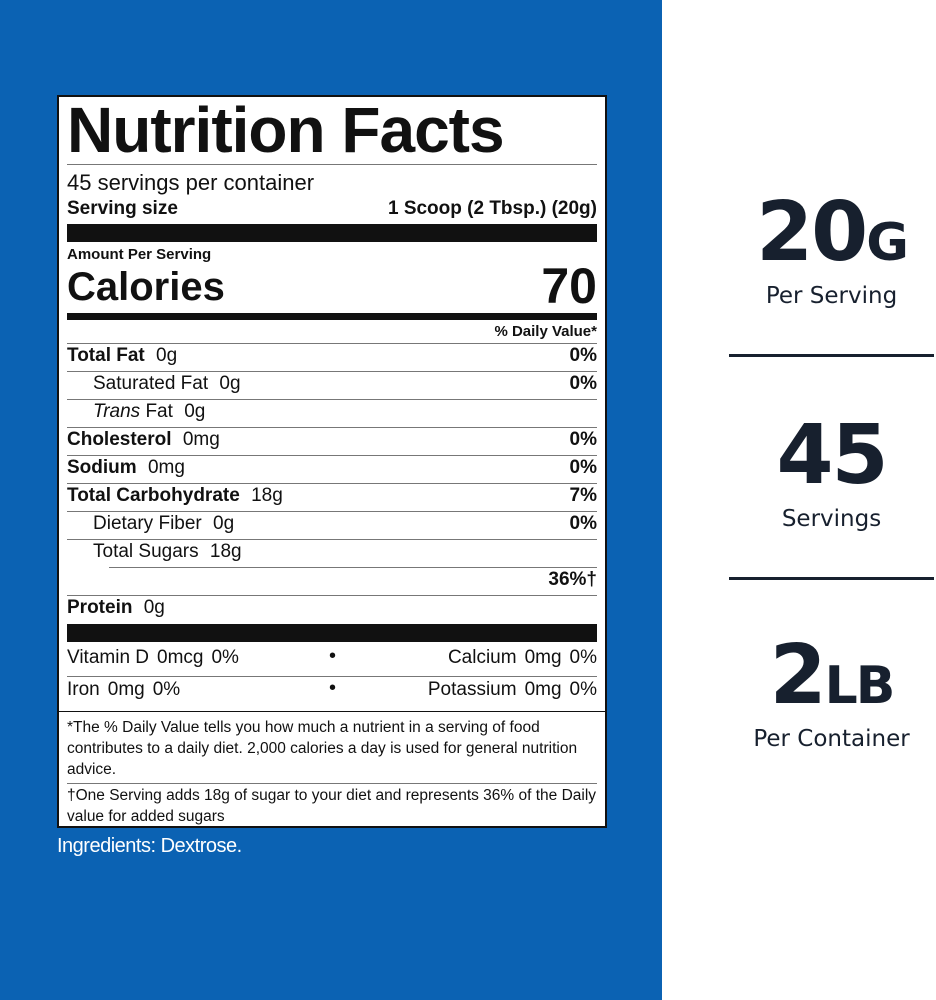 This screenshot has height=1000, width=936. What do you see at coordinates (812, 232) in the screenshot?
I see `stat-number: 20` at bounding box center [812, 232].